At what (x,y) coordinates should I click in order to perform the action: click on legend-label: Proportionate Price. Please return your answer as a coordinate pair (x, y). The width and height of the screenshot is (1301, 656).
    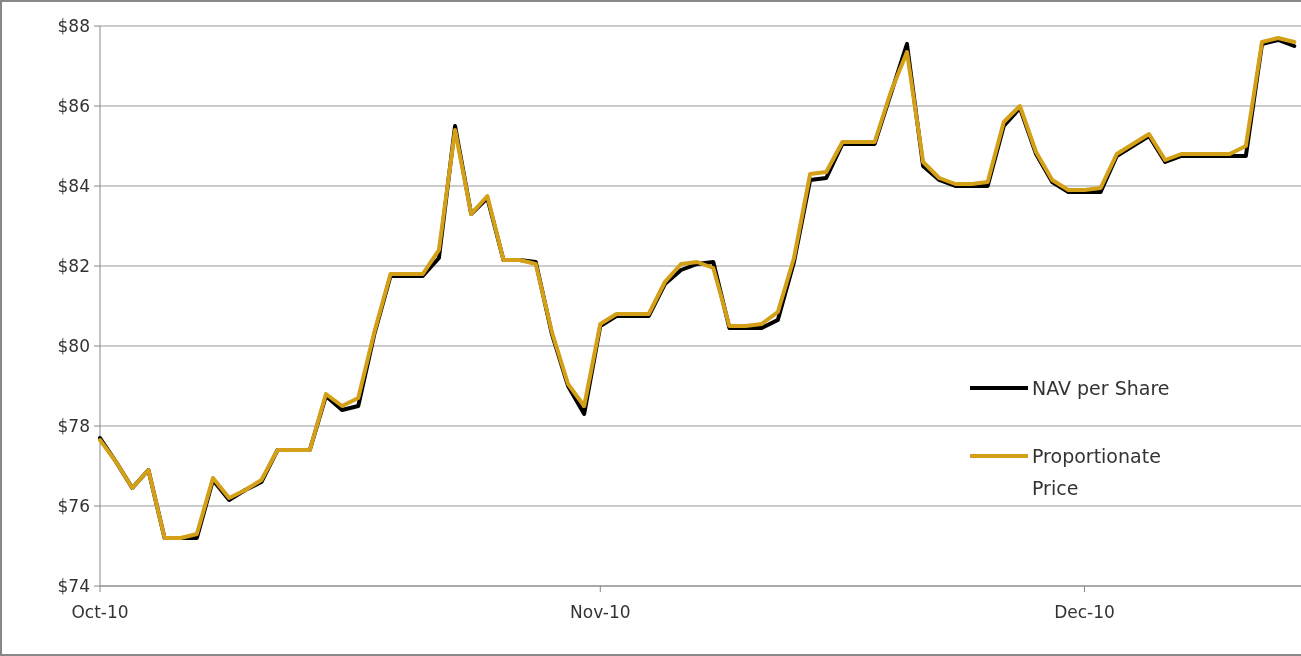
    Looking at the image, I should click on (1096, 471).